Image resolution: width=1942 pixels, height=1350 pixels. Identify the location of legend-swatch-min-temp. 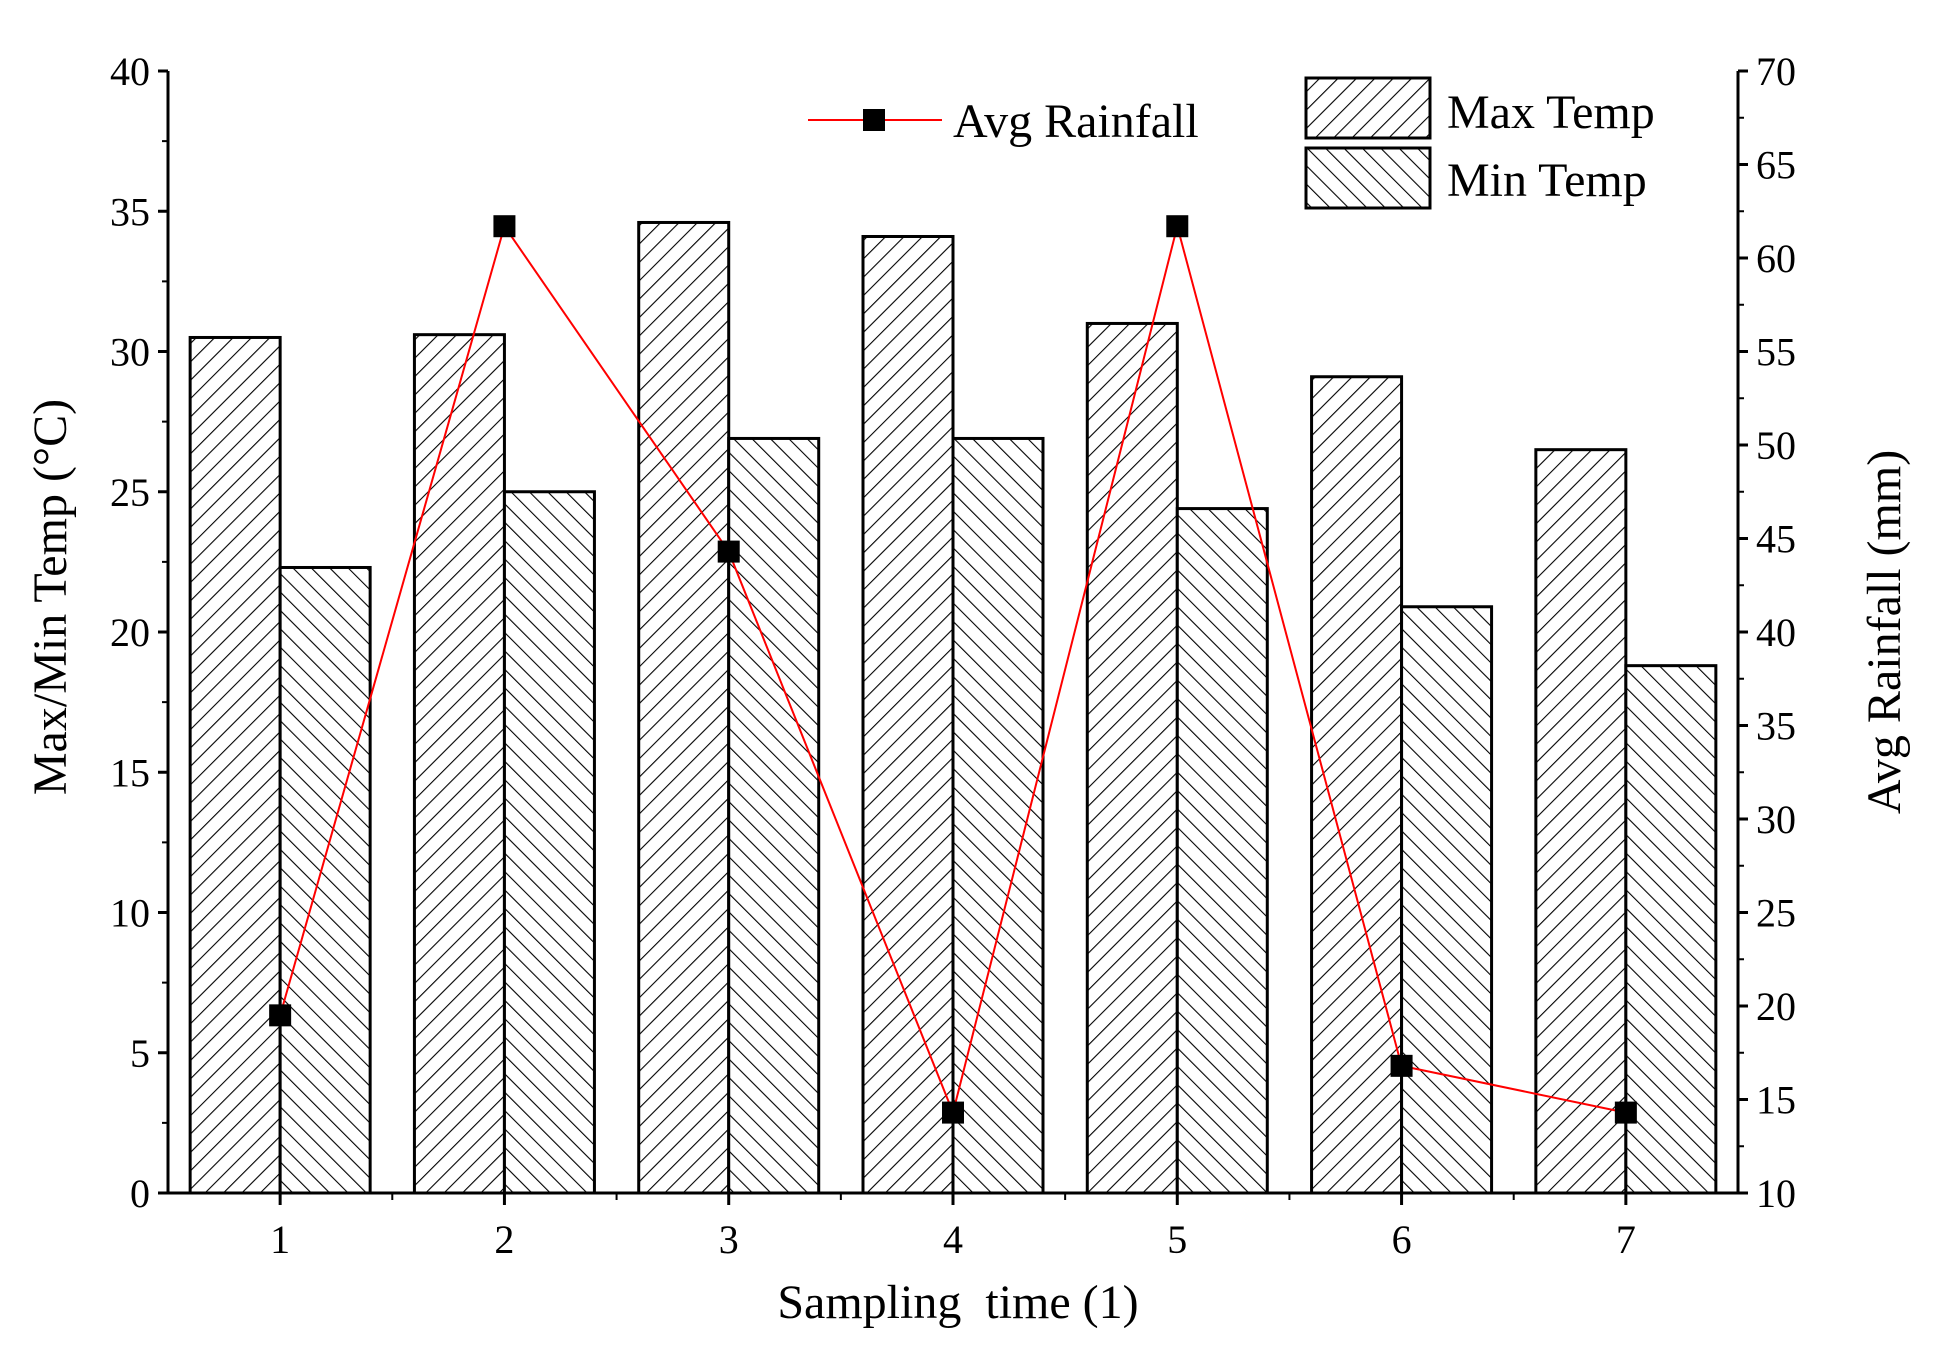
(1368, 178).